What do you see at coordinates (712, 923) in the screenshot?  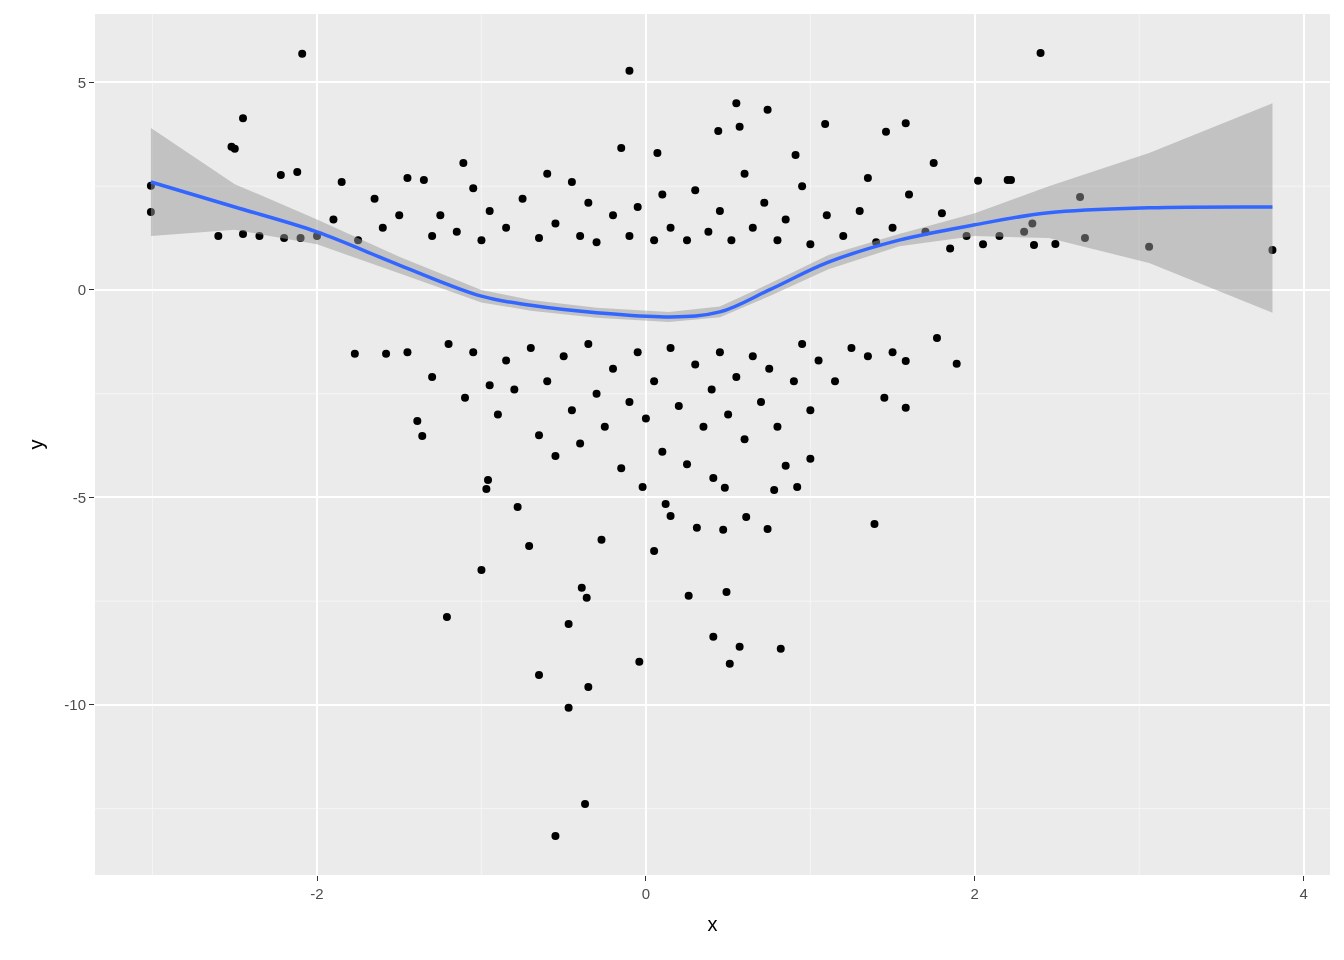 I see `x-axis-title: x` at bounding box center [712, 923].